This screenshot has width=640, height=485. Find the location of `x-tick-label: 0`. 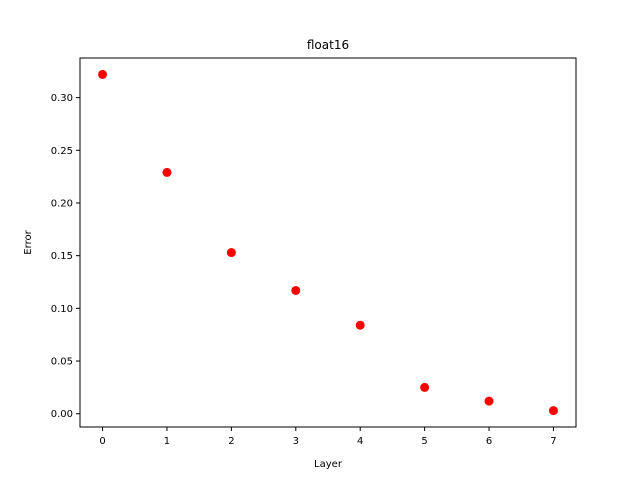

x-tick-label: 0 is located at coordinates (102, 441).